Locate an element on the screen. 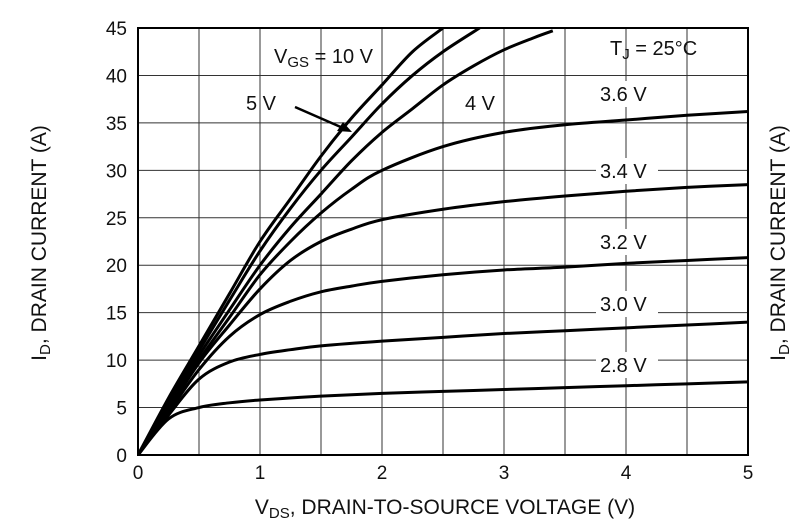 This screenshot has width=800, height=531. label-arrow-head is located at coordinates (344, 127).